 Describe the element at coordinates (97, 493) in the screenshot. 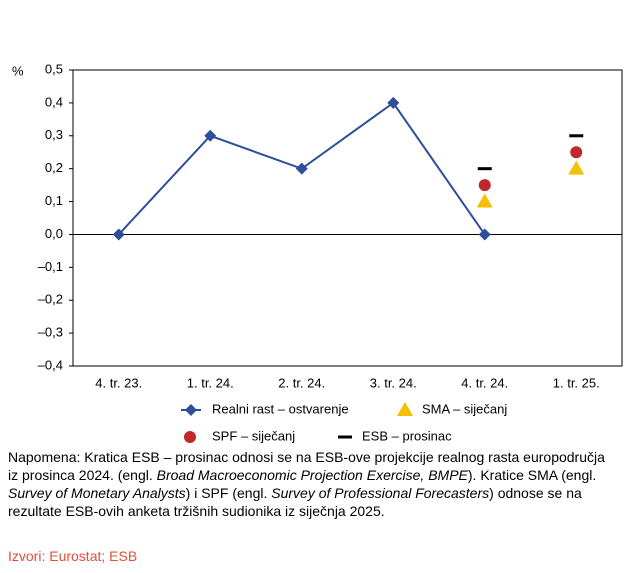

I see `note-text: Survey of Monetary Analysts` at that location.